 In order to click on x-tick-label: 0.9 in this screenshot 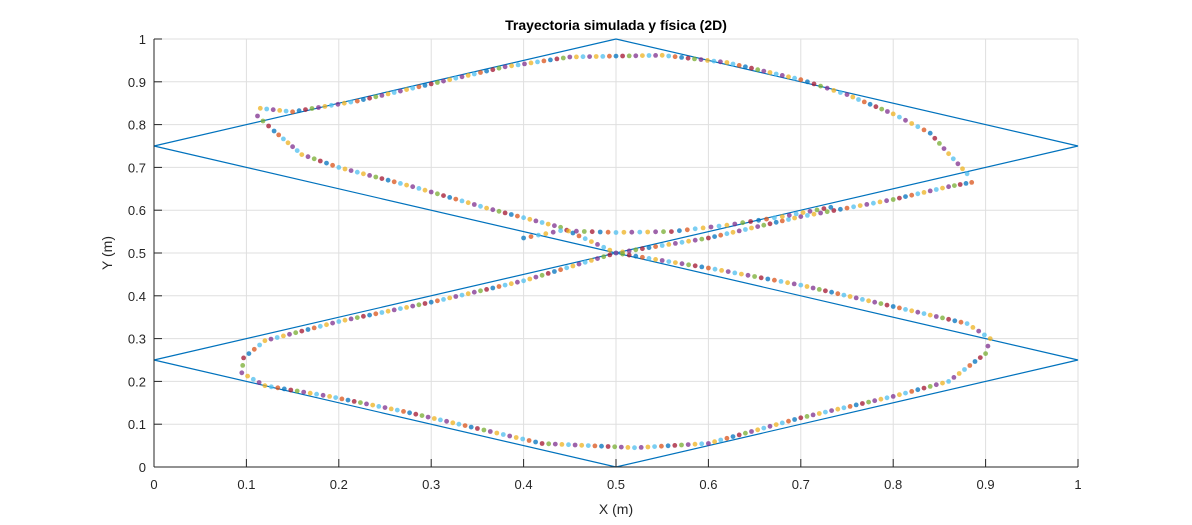, I will do `click(986, 484)`.